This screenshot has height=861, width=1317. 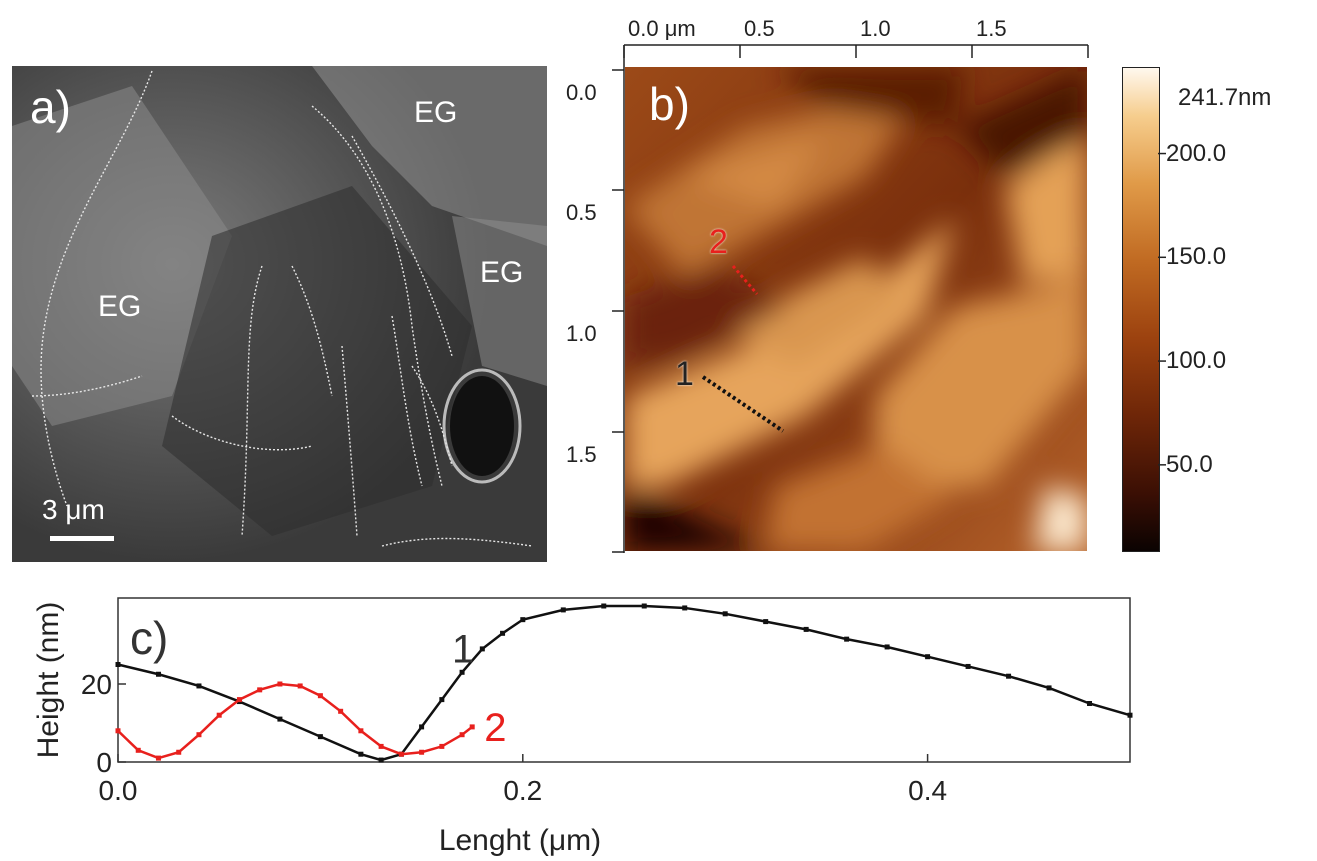 I want to click on panel-a-label: a), so click(x=50, y=107).